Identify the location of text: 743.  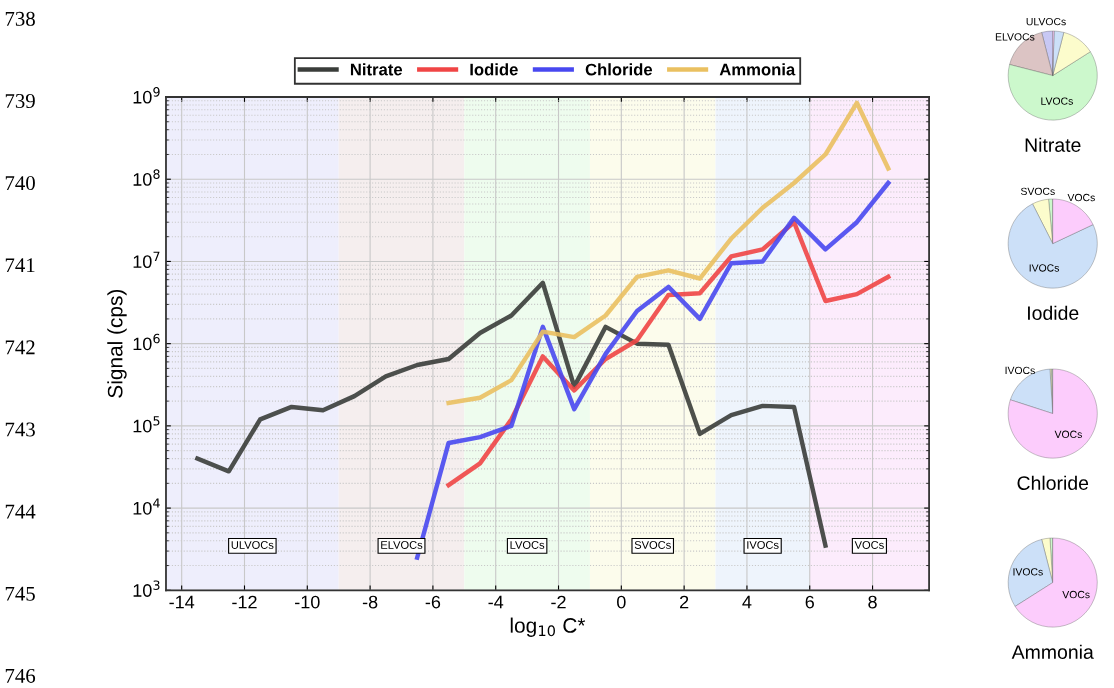
(20, 429).